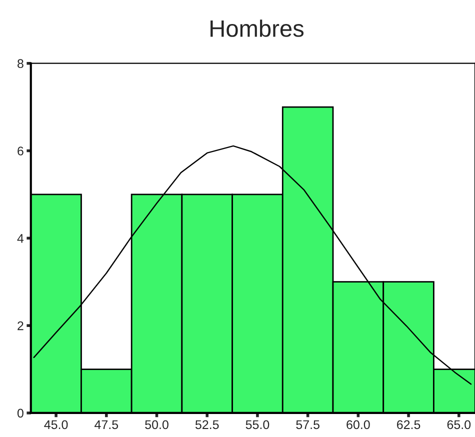 This screenshot has height=437, width=475. What do you see at coordinates (408, 425) in the screenshot?
I see `x-tick-label: 62.5` at bounding box center [408, 425].